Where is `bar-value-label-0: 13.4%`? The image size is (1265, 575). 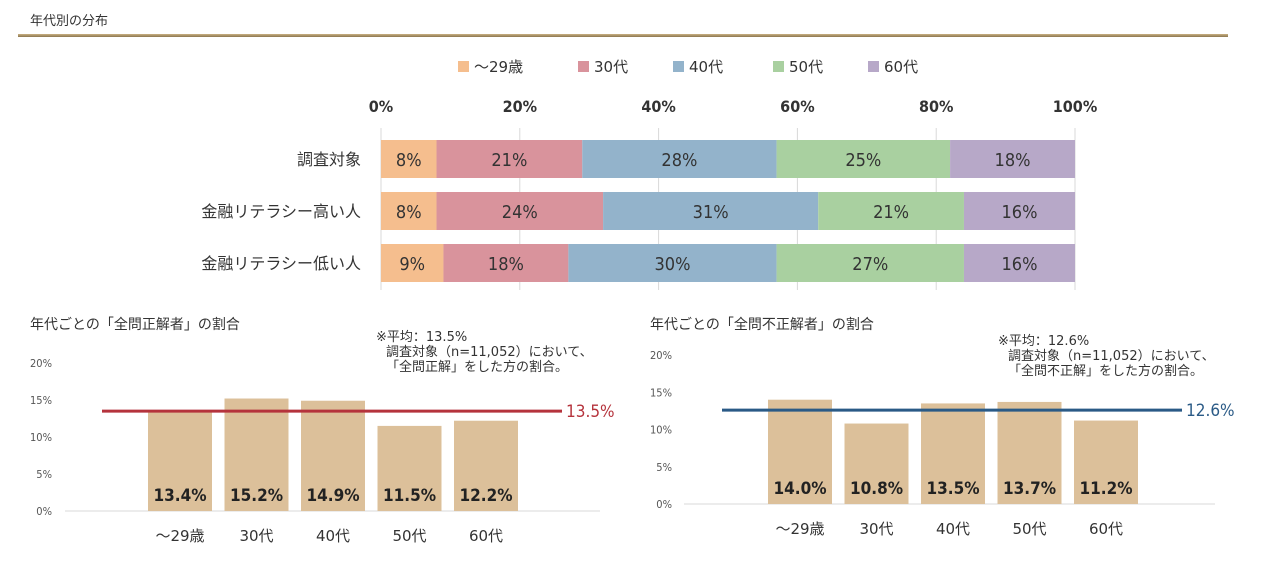 bar-value-label-0: 13.4% is located at coordinates (179, 496).